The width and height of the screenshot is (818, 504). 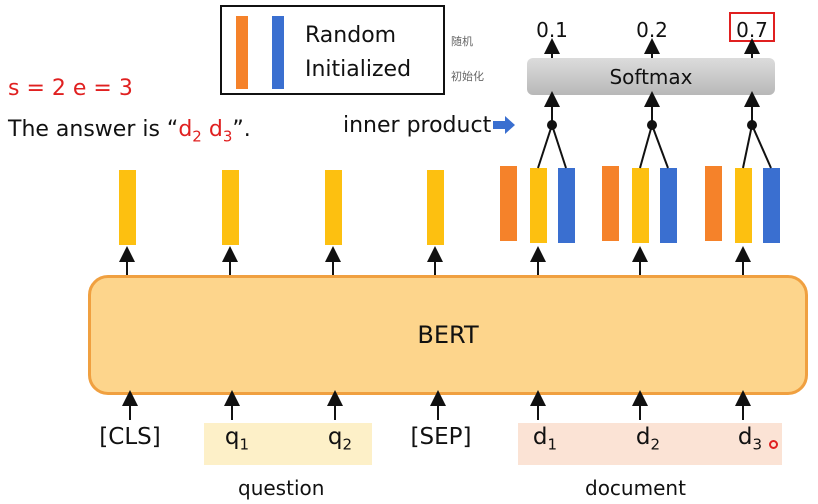 What do you see at coordinates (130, 437) in the screenshot?
I see `token-cls: [CLS]` at bounding box center [130, 437].